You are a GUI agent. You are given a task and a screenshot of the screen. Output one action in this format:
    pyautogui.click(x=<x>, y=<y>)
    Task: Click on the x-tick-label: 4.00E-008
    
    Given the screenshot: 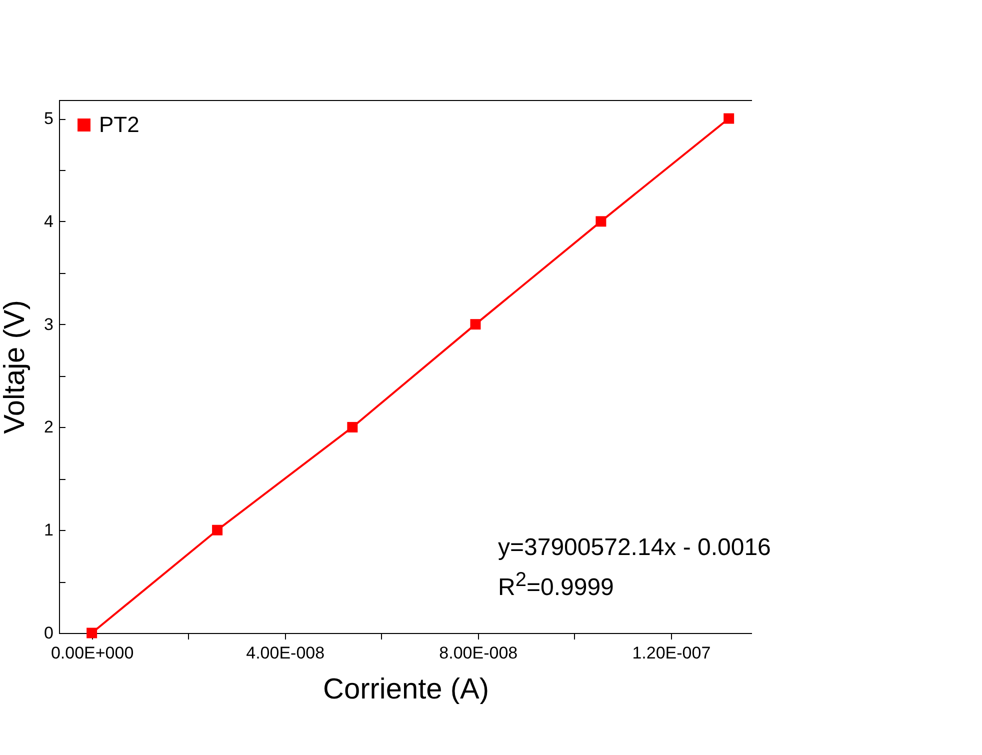 What is the action you would take?
    pyautogui.click(x=285, y=653)
    